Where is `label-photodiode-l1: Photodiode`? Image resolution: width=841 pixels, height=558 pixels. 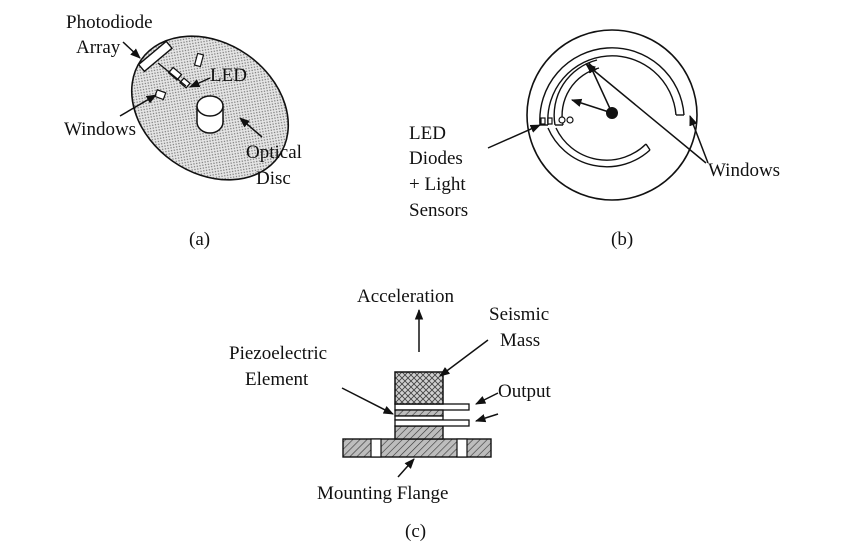
label-photodiode-l1: Photodiode is located at coordinates (109, 22).